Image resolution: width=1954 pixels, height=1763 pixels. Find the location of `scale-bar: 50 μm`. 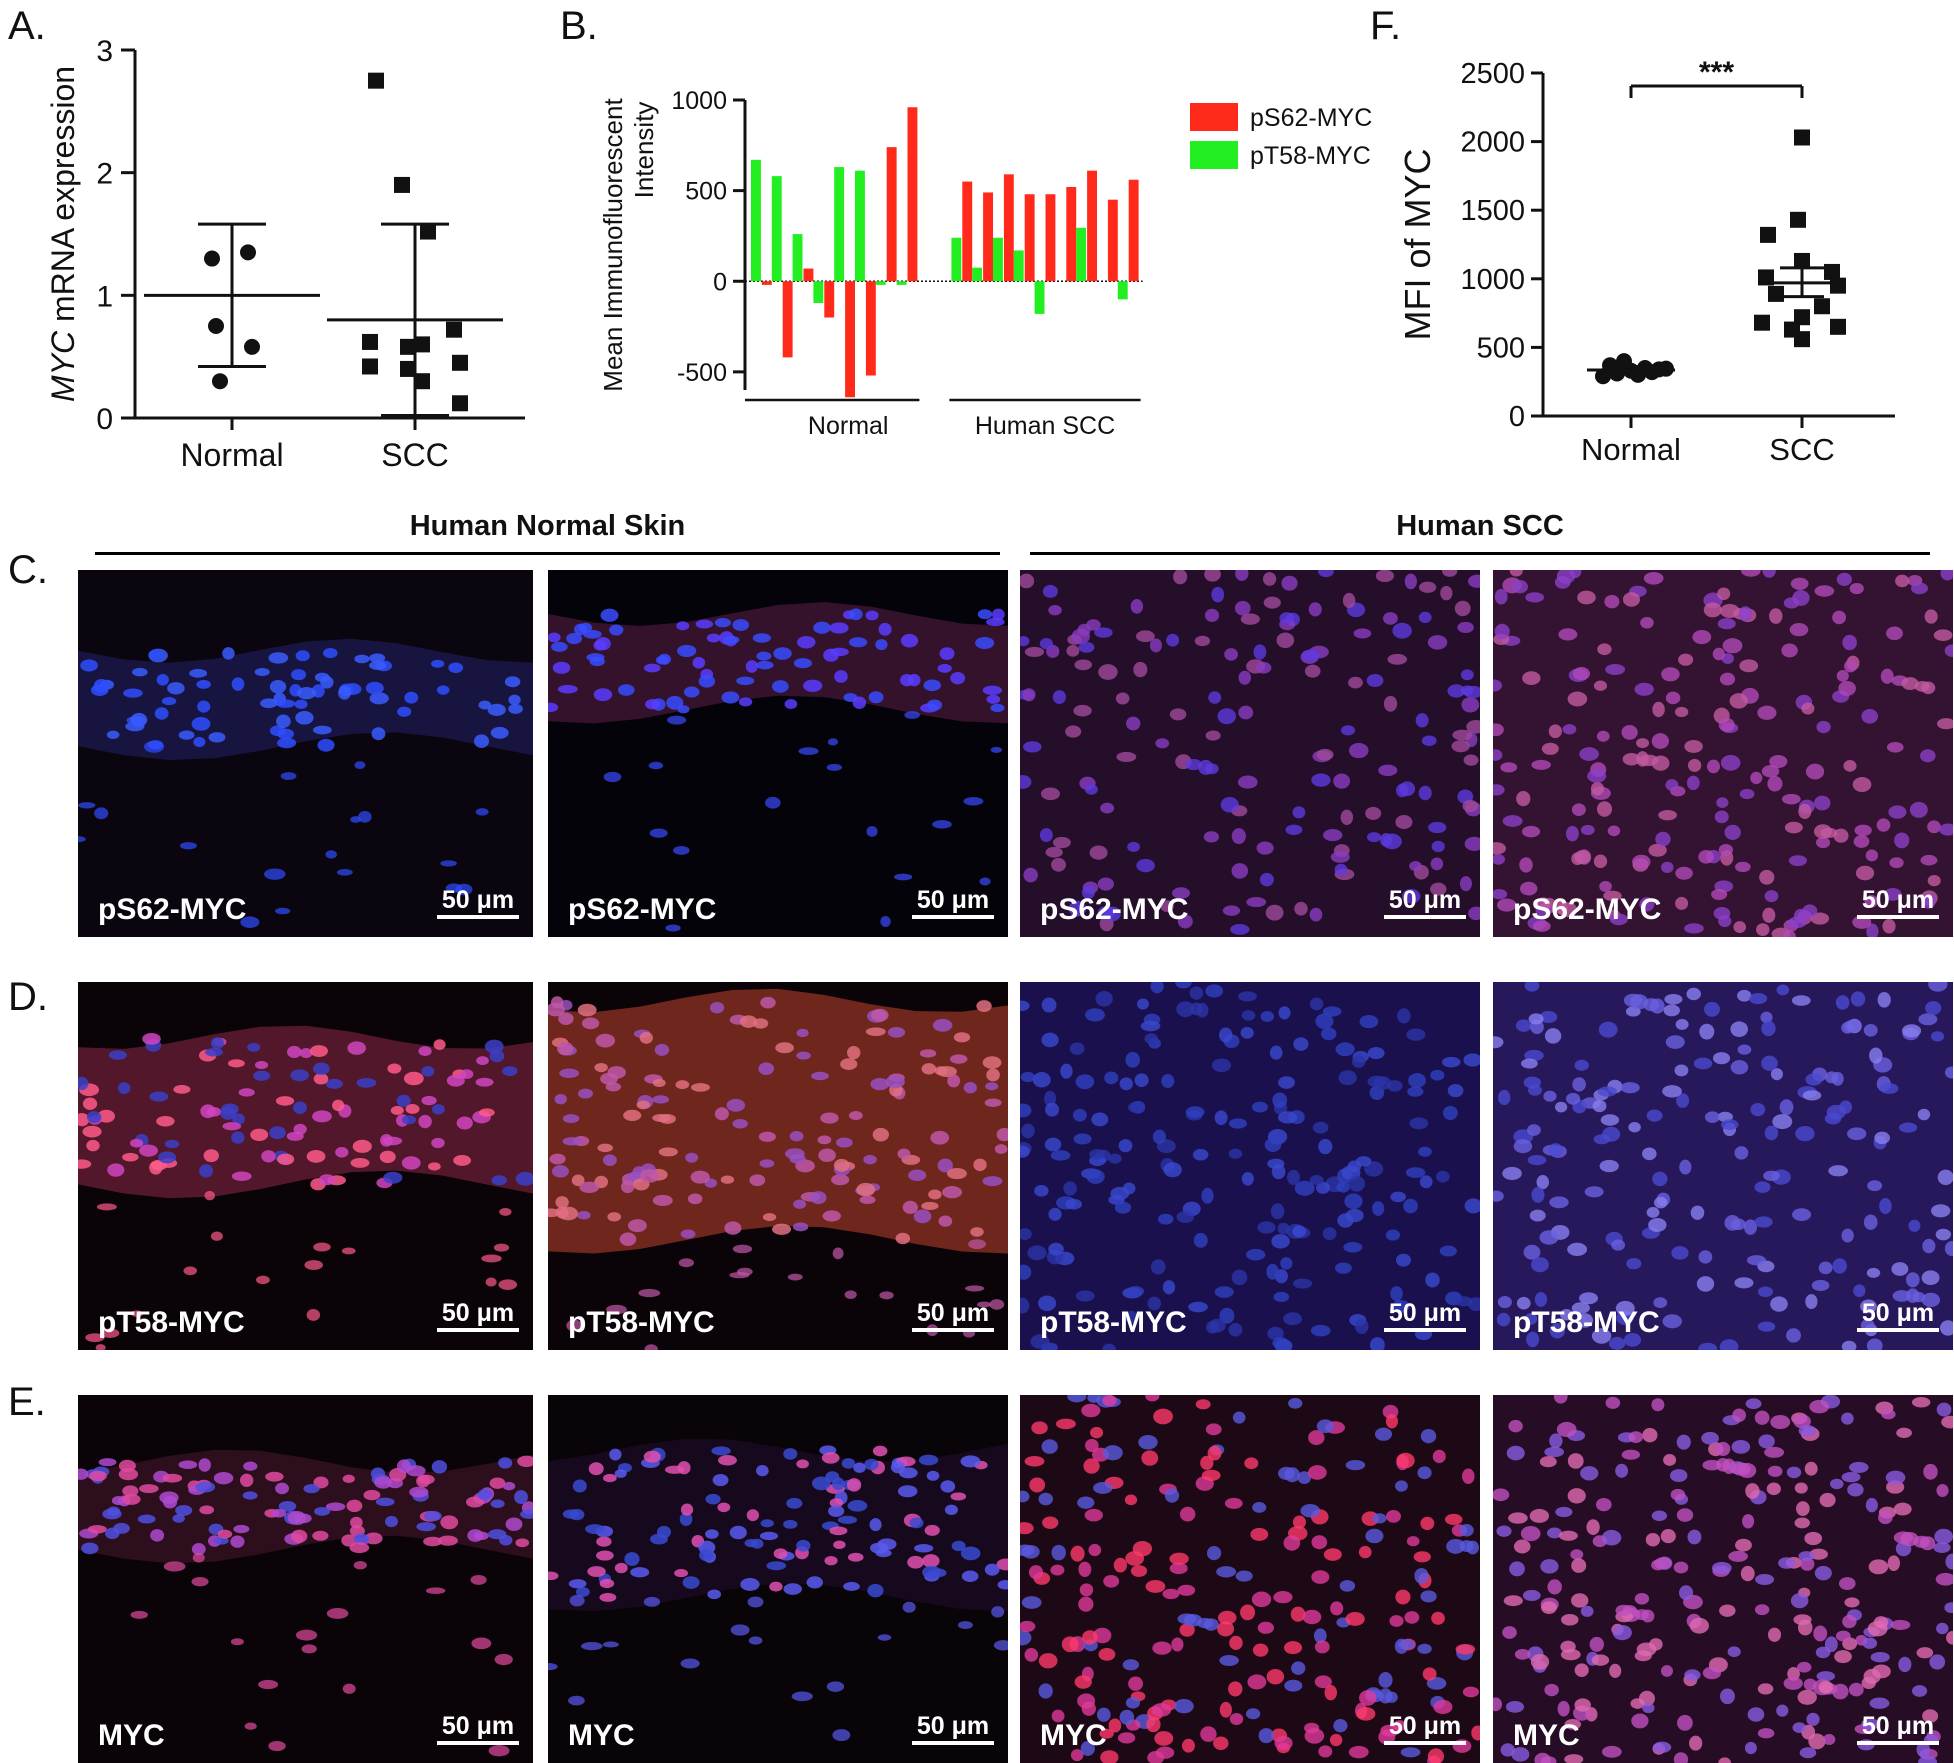

scale-bar: 50 μm is located at coordinates (478, 1729).